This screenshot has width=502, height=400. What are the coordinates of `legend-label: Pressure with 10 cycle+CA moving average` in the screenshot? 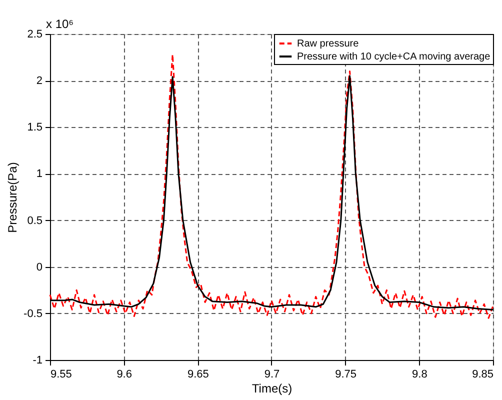 It's located at (394, 57).